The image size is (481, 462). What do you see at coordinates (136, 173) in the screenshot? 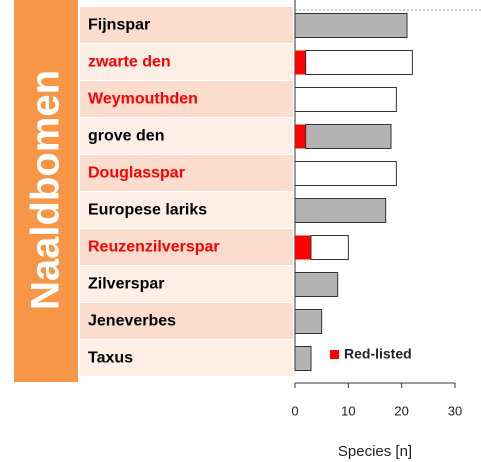
I see `category-label: Douglasspar` at bounding box center [136, 173].